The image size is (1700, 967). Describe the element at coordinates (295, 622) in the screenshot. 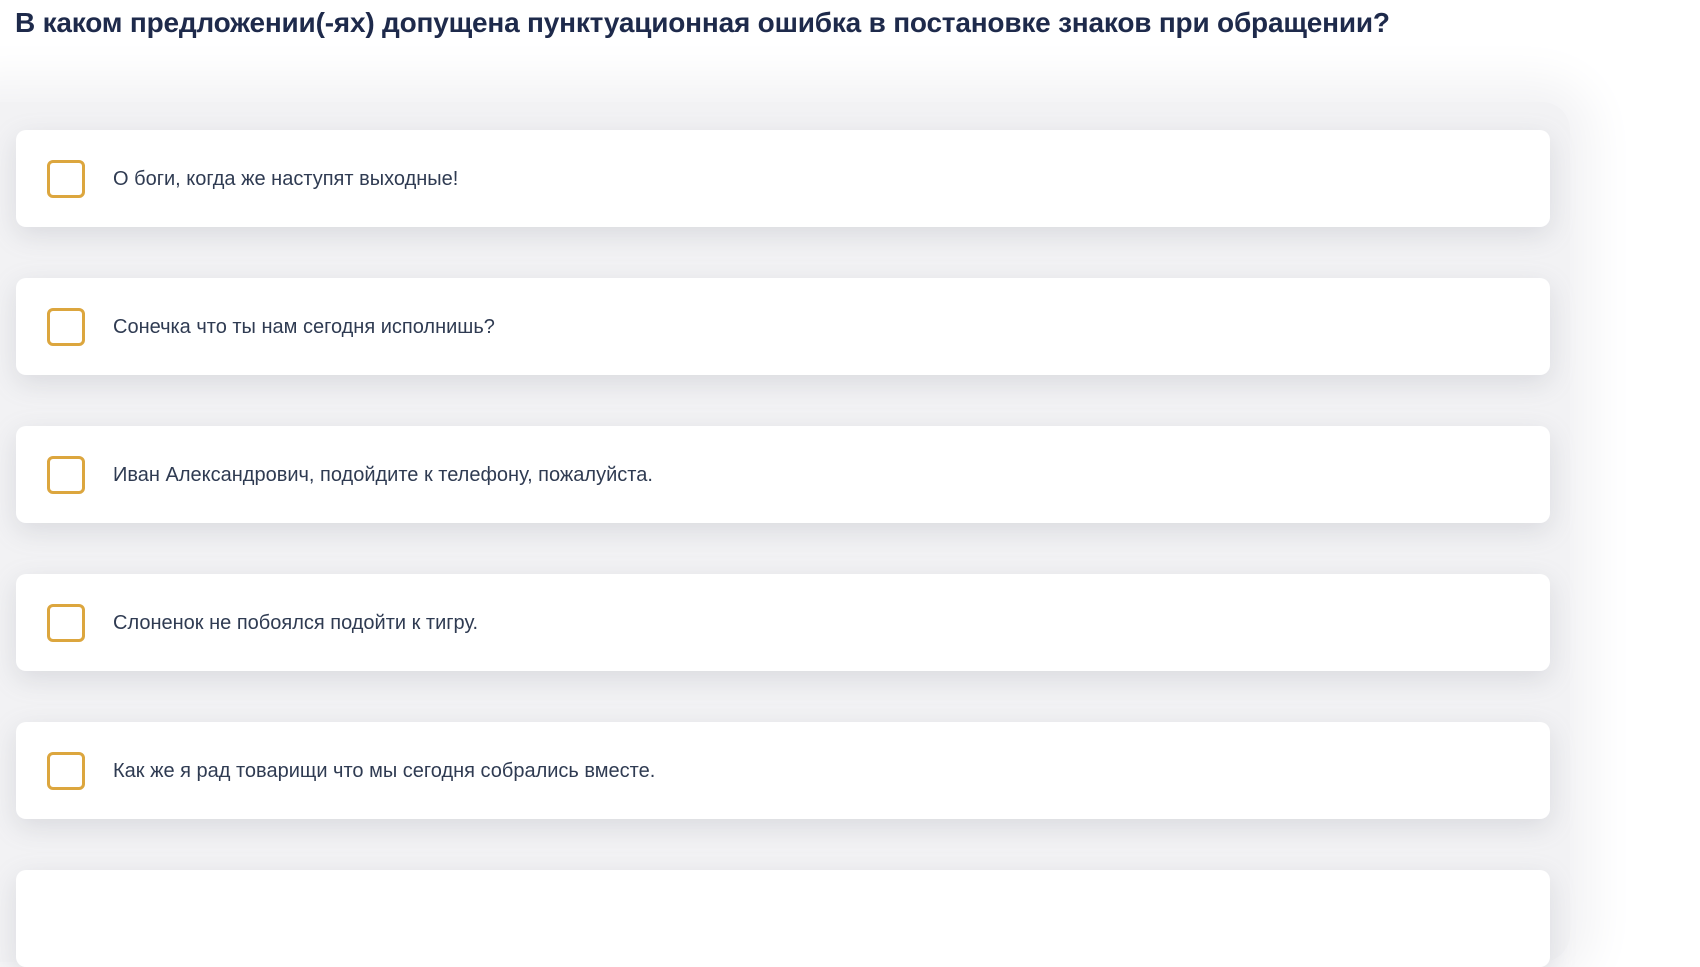

I see `answer-option-label: Слоненок не побоялся подойти к тигру.` at that location.